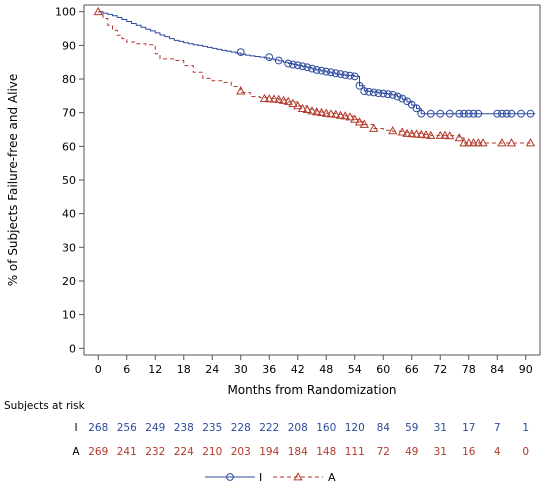  I want to click on x-tick-label: 84, so click(497, 369).